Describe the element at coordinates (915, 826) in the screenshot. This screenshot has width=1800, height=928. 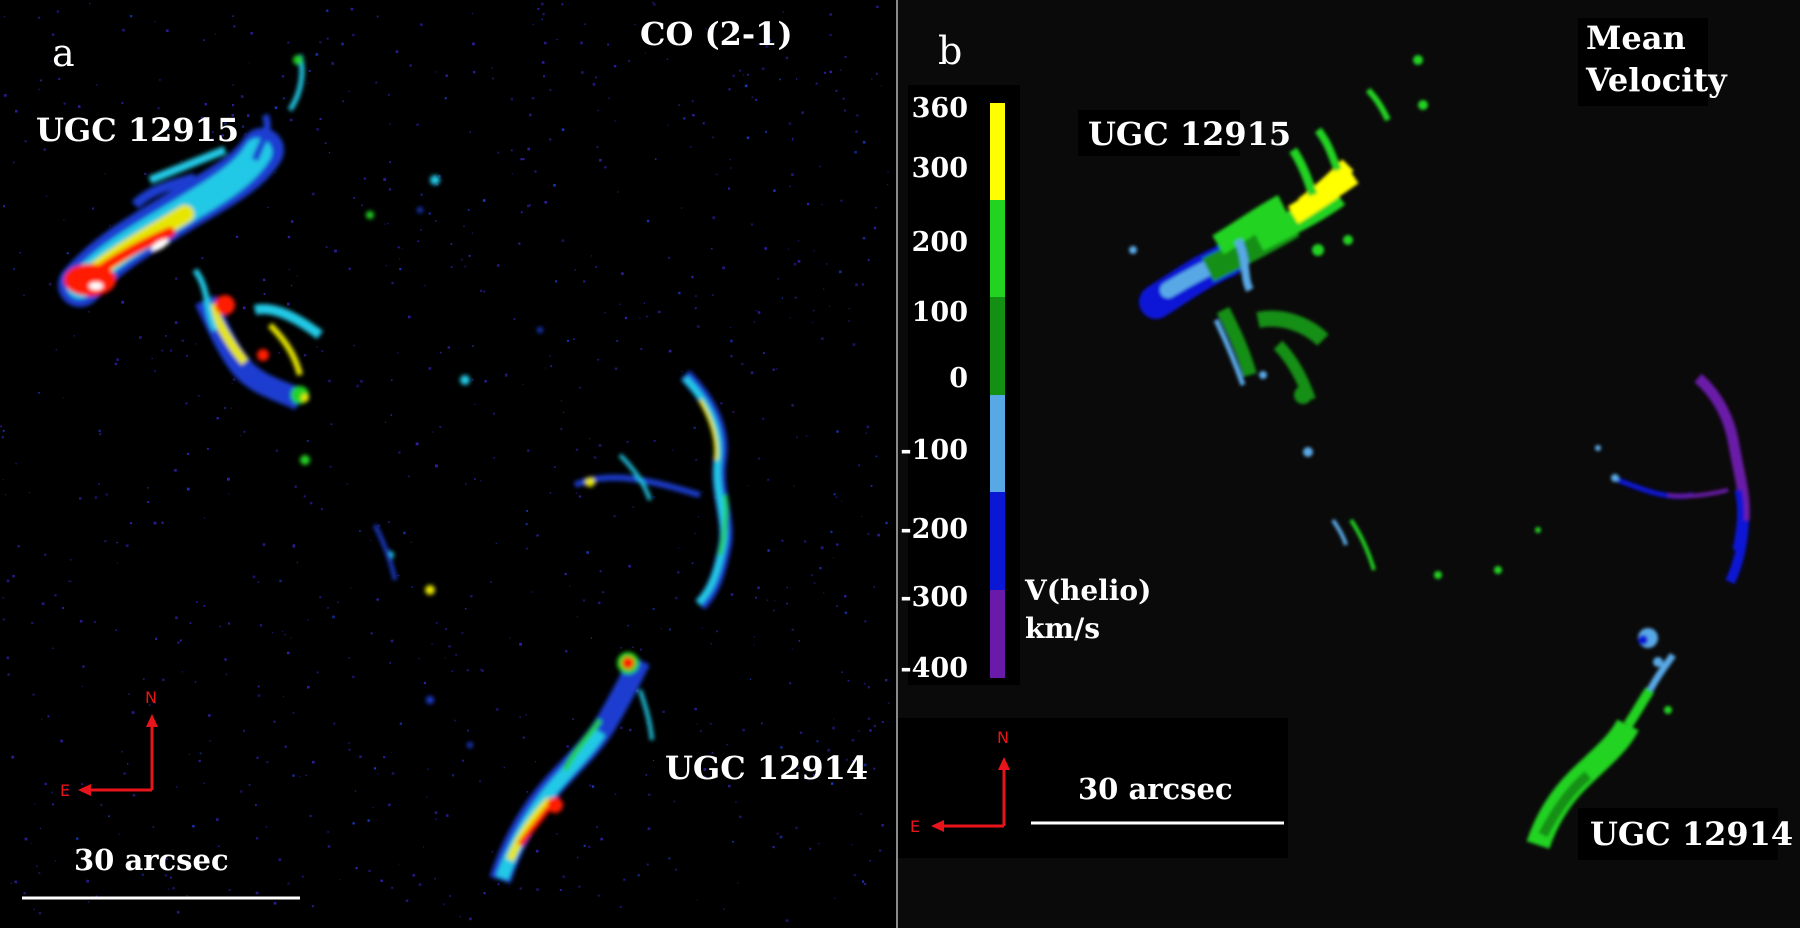
I see `compass-east-label-b: E` at that location.